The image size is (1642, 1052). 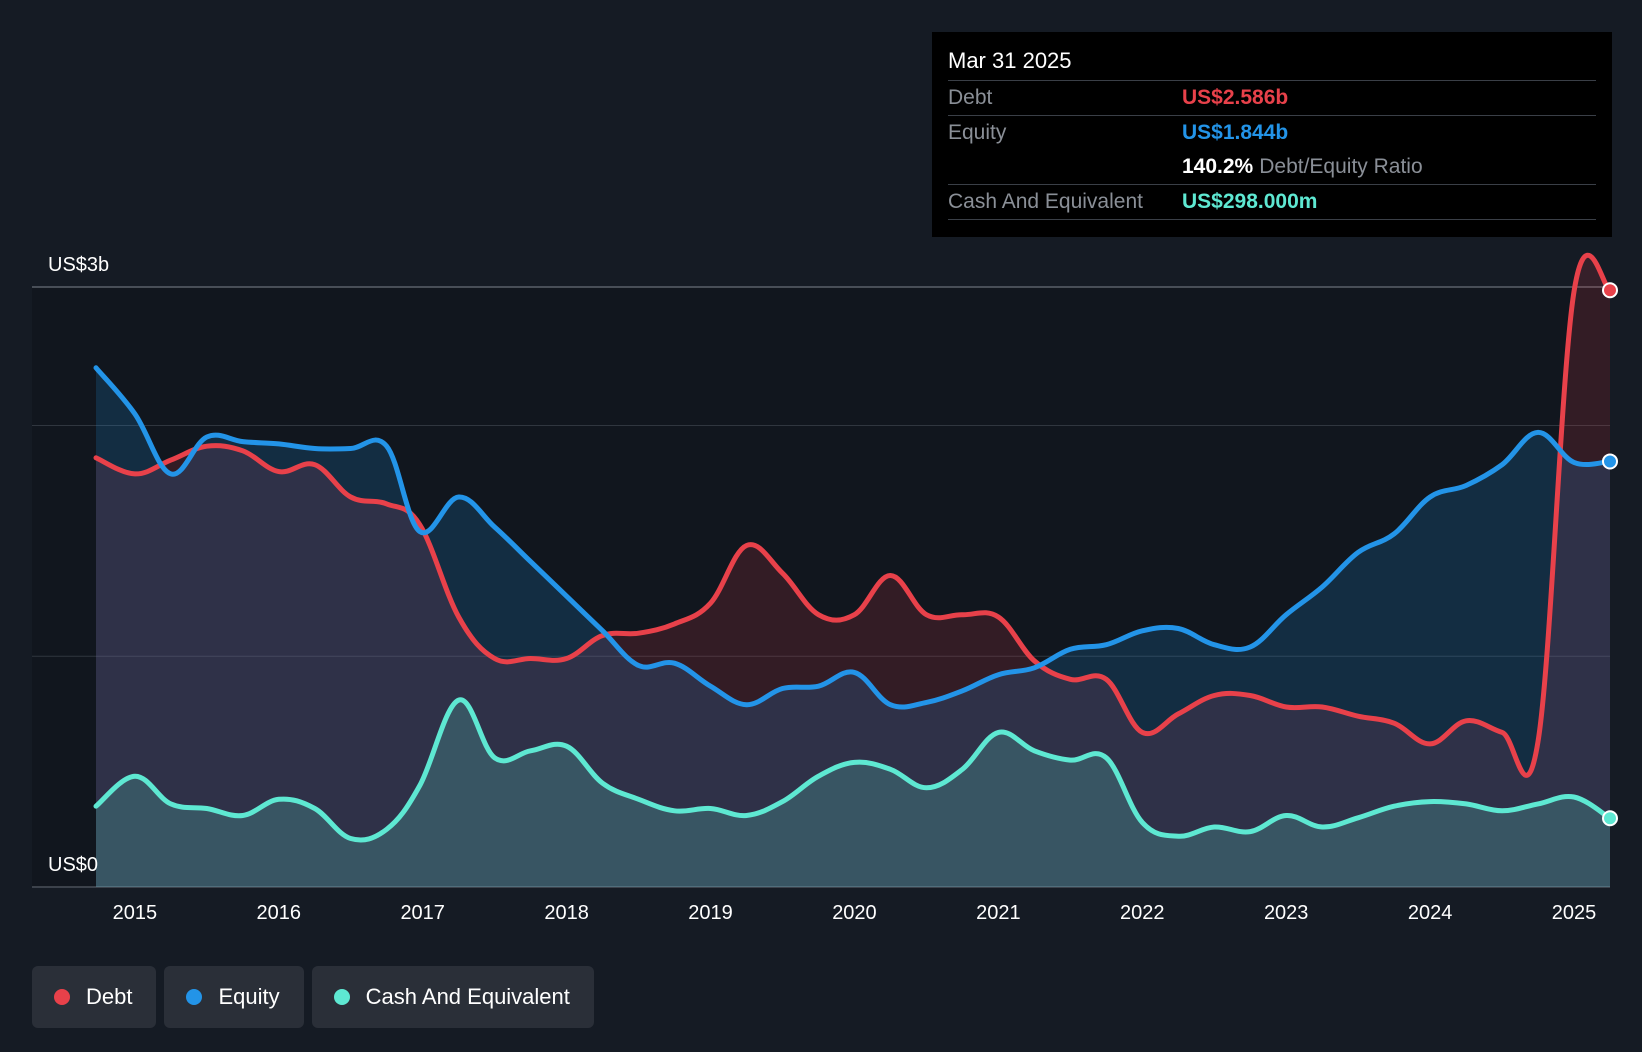 I want to click on tooltip-ratio-value: 140.2%, so click(x=1218, y=166).